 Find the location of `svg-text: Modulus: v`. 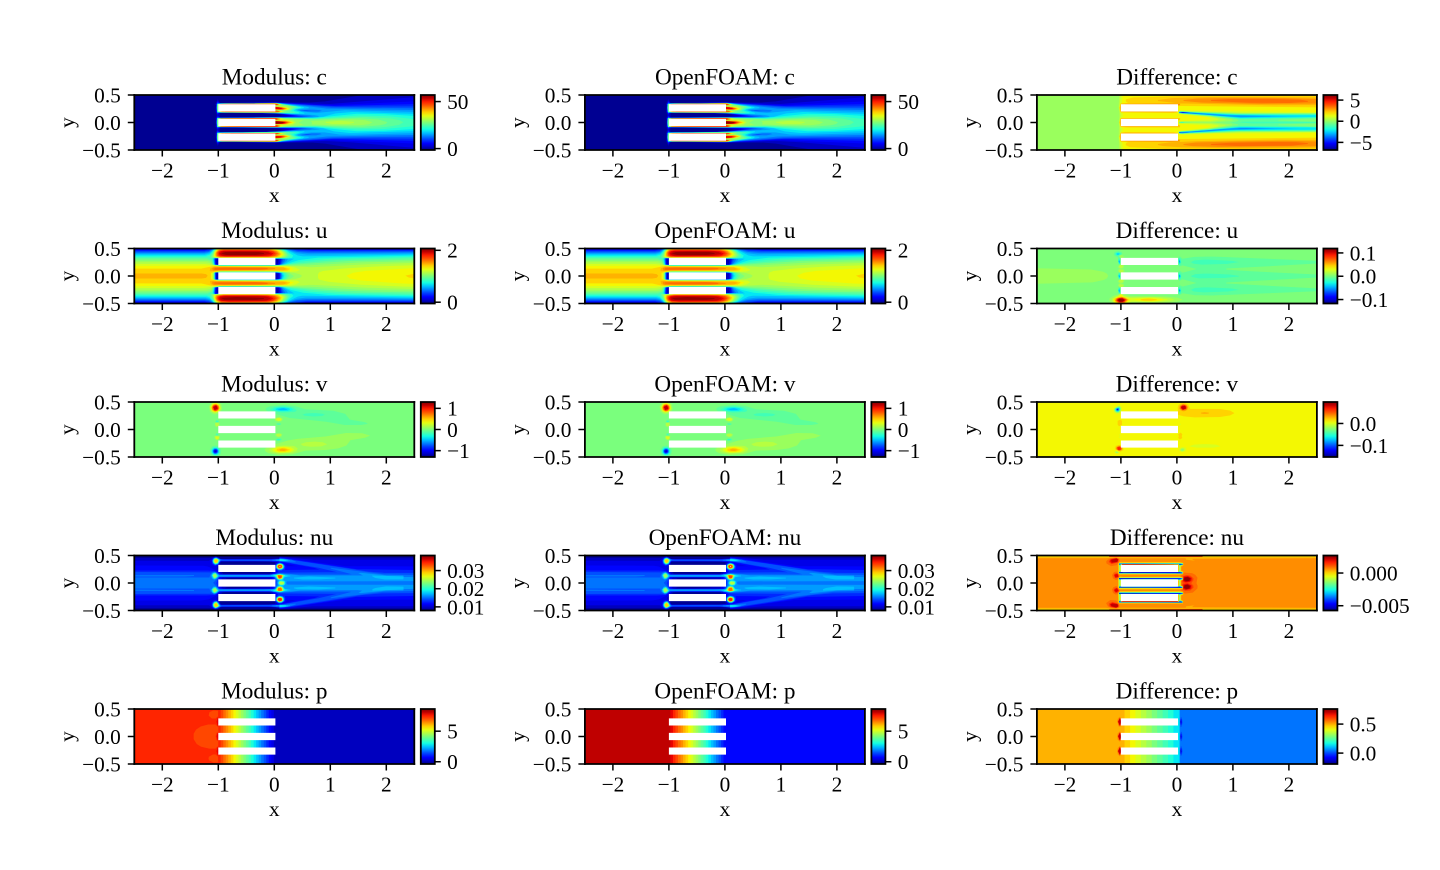

svg-text: Modulus: v is located at coordinates (274, 384).